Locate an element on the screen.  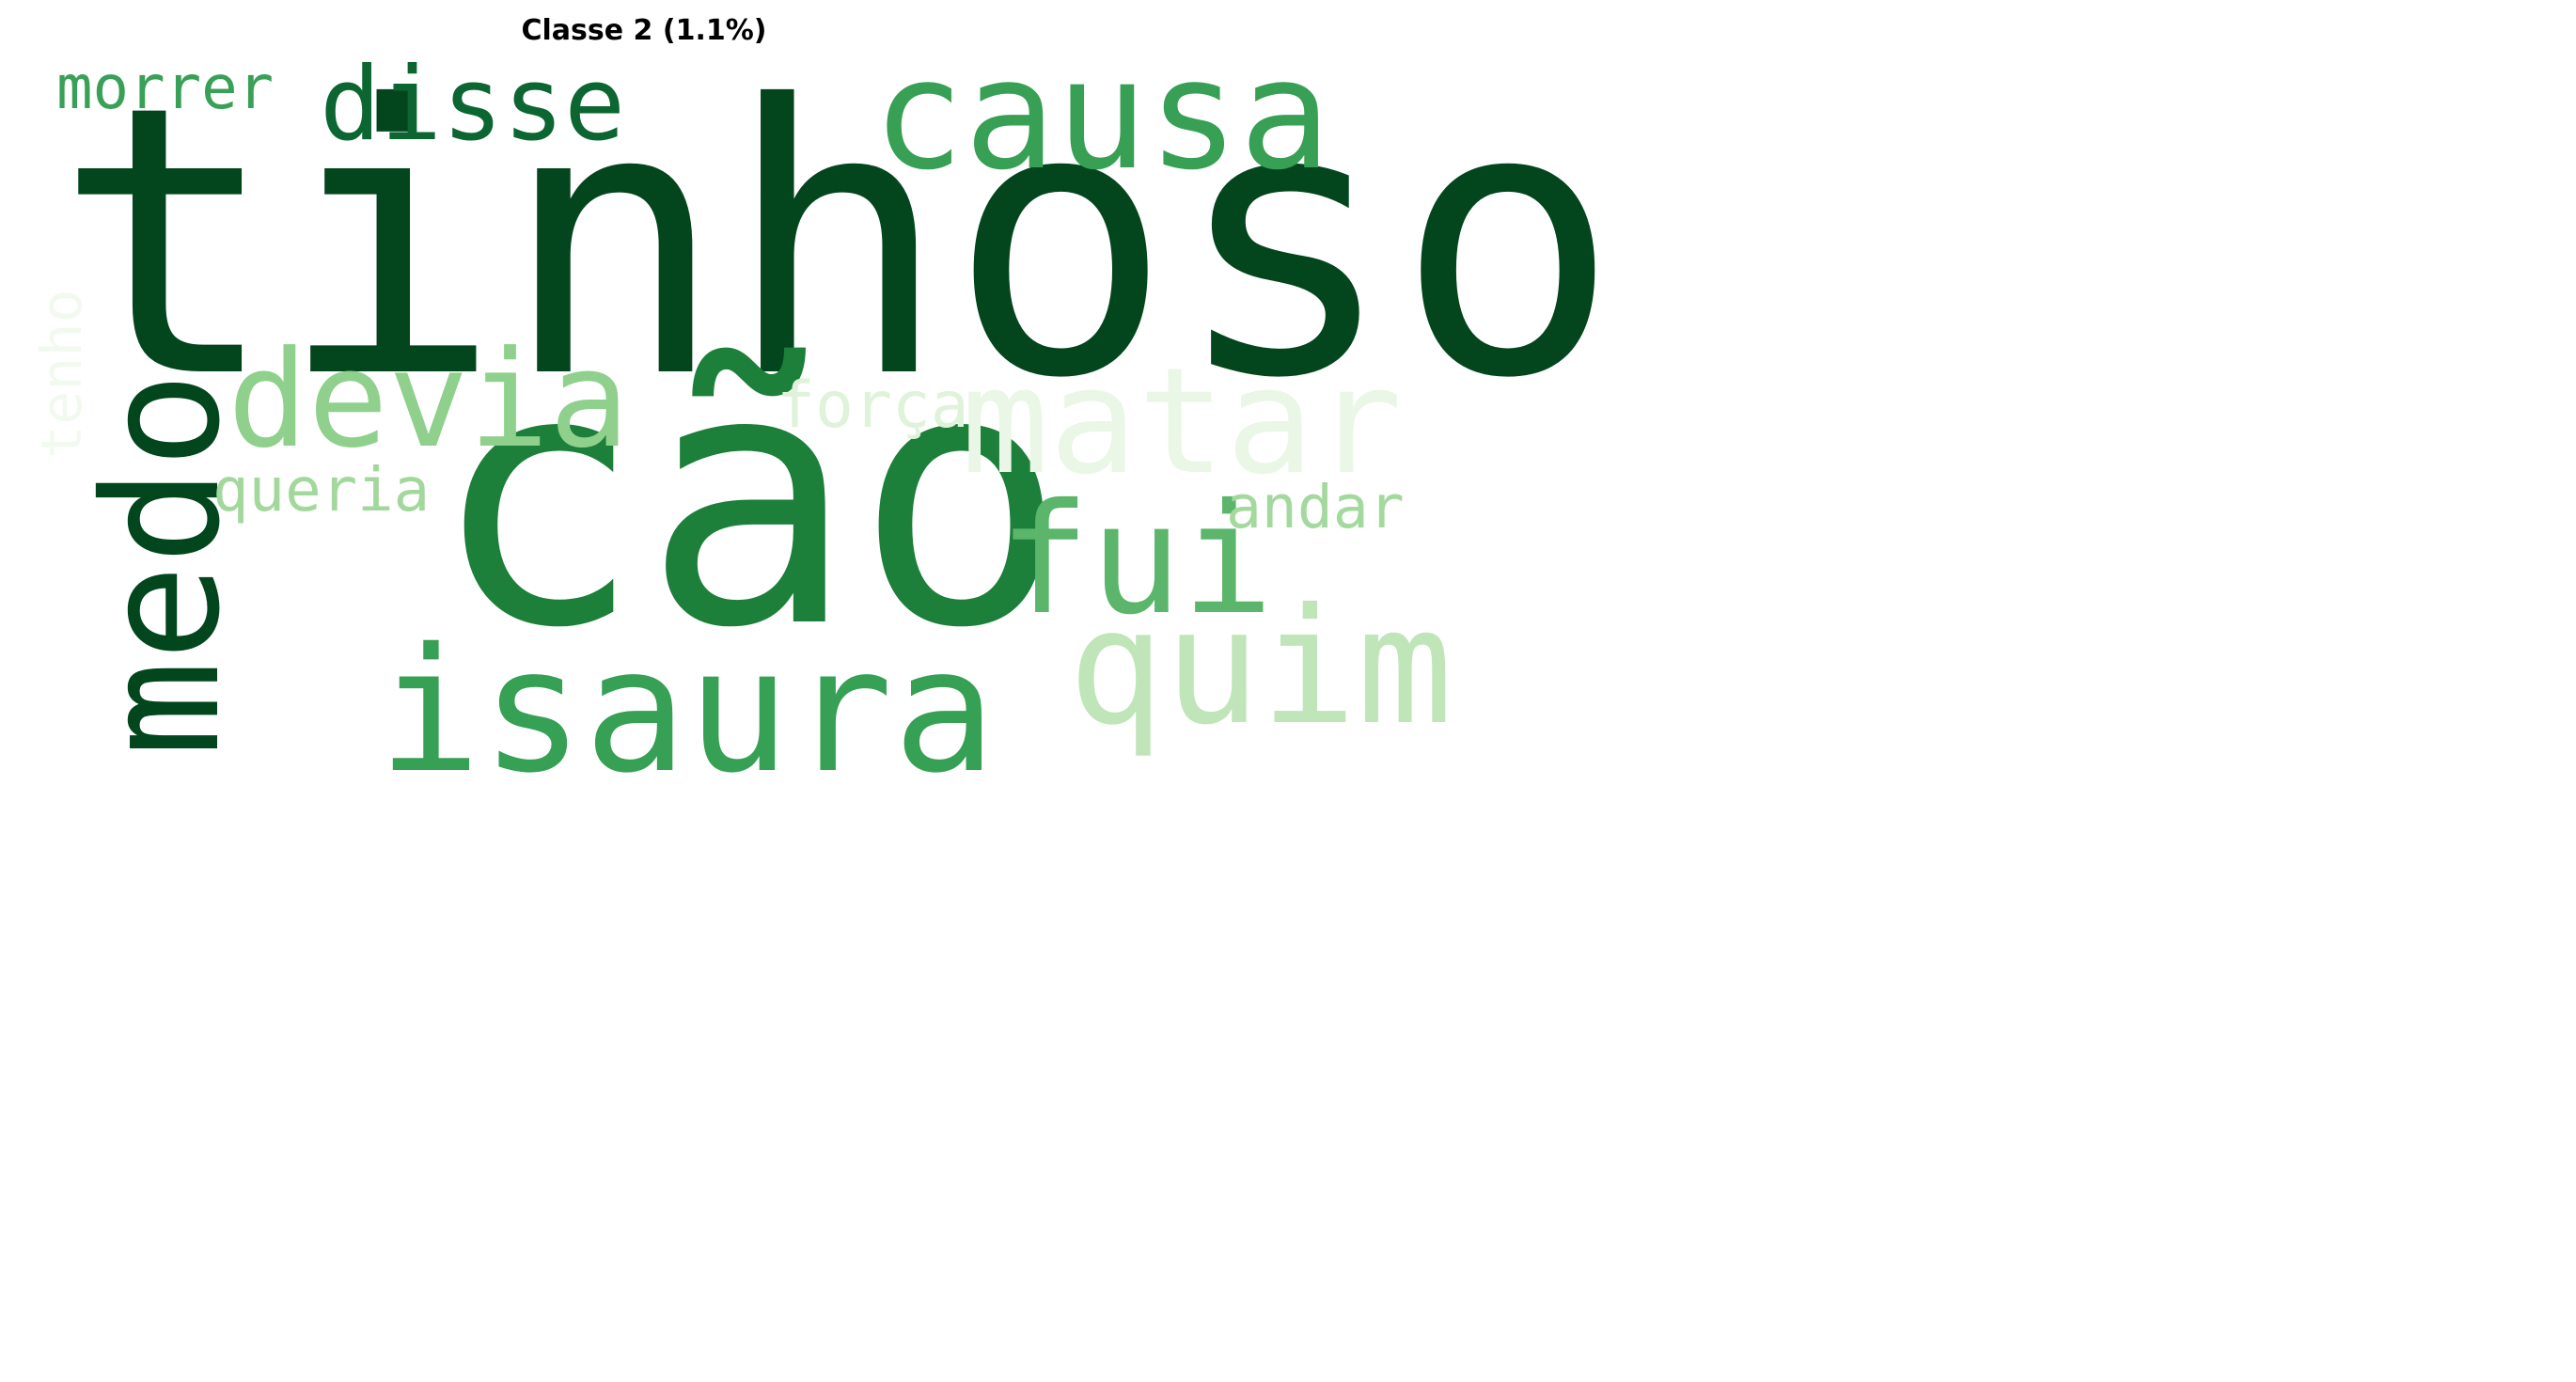
word-quim: quim is located at coordinates (1261, 667).